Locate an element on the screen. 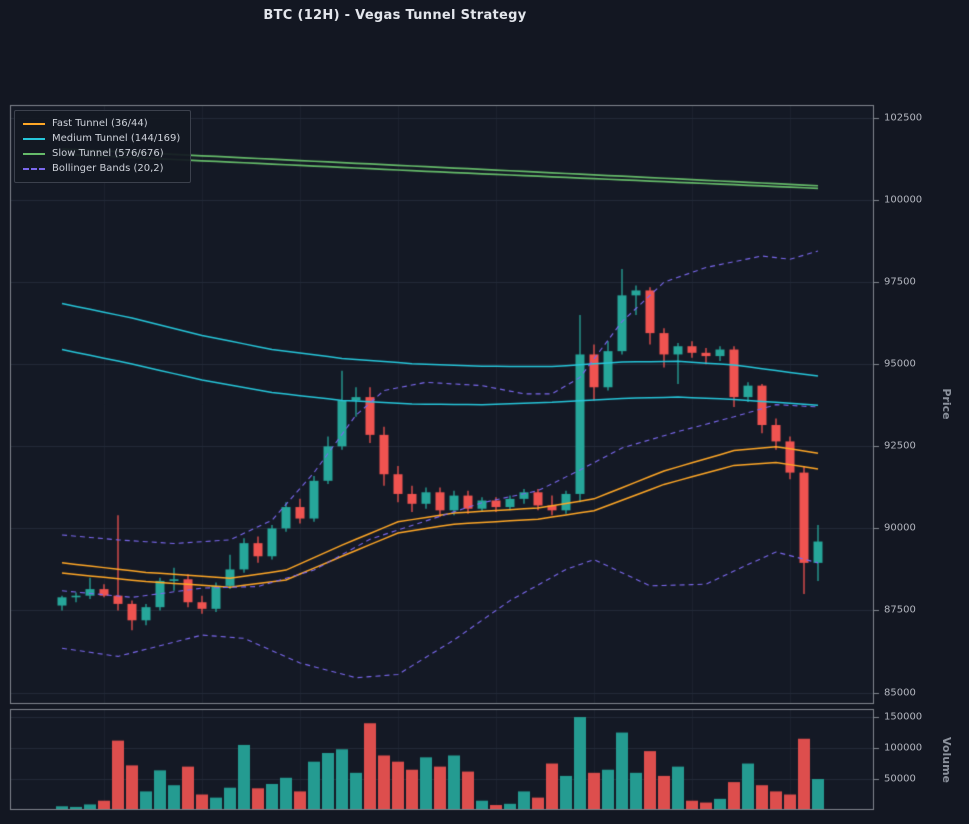 The width and height of the screenshot is (969, 824). price-tick-label: 100000 is located at coordinates (903, 200).